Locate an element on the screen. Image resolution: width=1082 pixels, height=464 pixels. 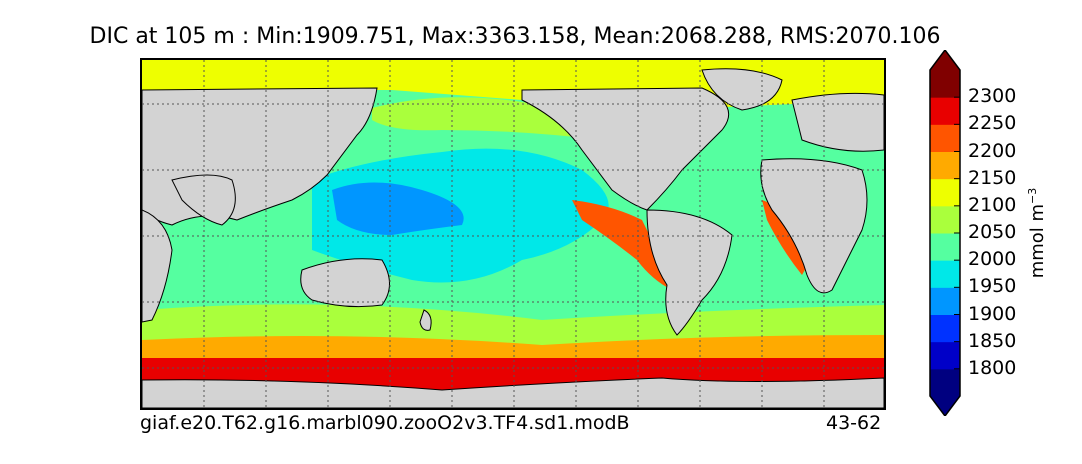
units-text: mmol m is located at coordinates (1037, 241).